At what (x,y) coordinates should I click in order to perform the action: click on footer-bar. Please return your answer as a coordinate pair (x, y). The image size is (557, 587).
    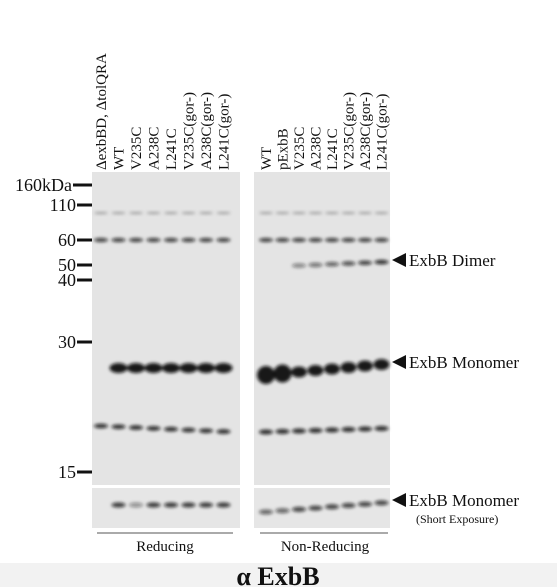
    Looking at the image, I should click on (278, 575).